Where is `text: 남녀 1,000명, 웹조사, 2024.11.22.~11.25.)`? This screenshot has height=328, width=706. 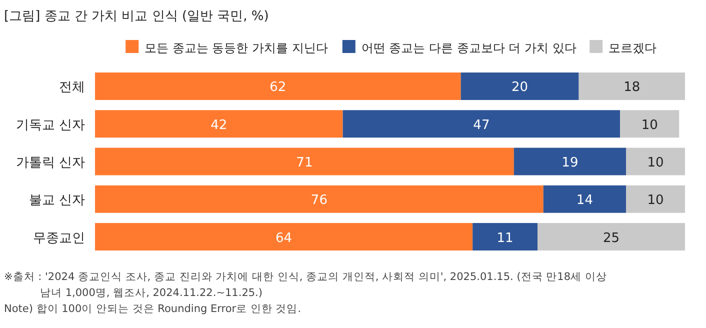
text: 남녀 1,000명, 웹조사, 2024.11.22.~11.25.) is located at coordinates (151, 293).